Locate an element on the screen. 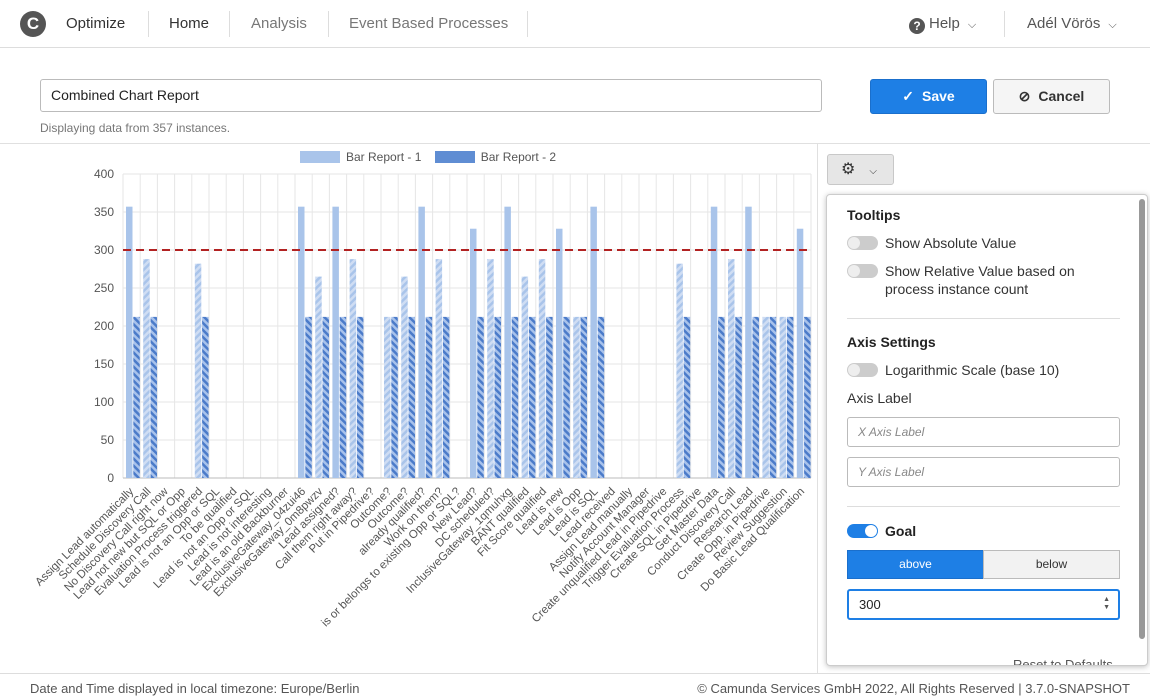 Image resolution: width=1150 pixels, height=700 pixels. log-scale-toggle is located at coordinates (862, 370).